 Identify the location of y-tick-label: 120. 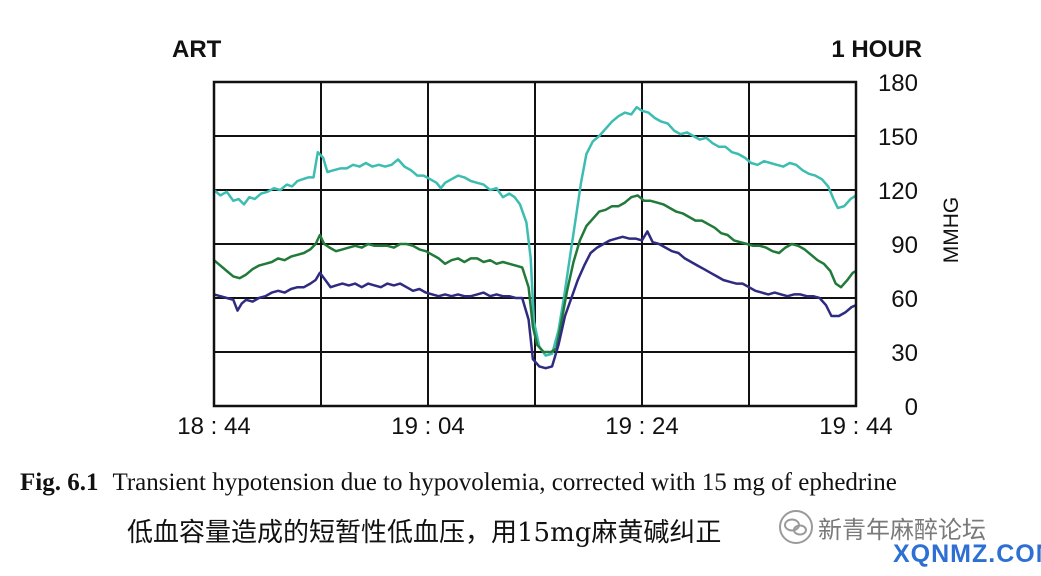
(898, 191).